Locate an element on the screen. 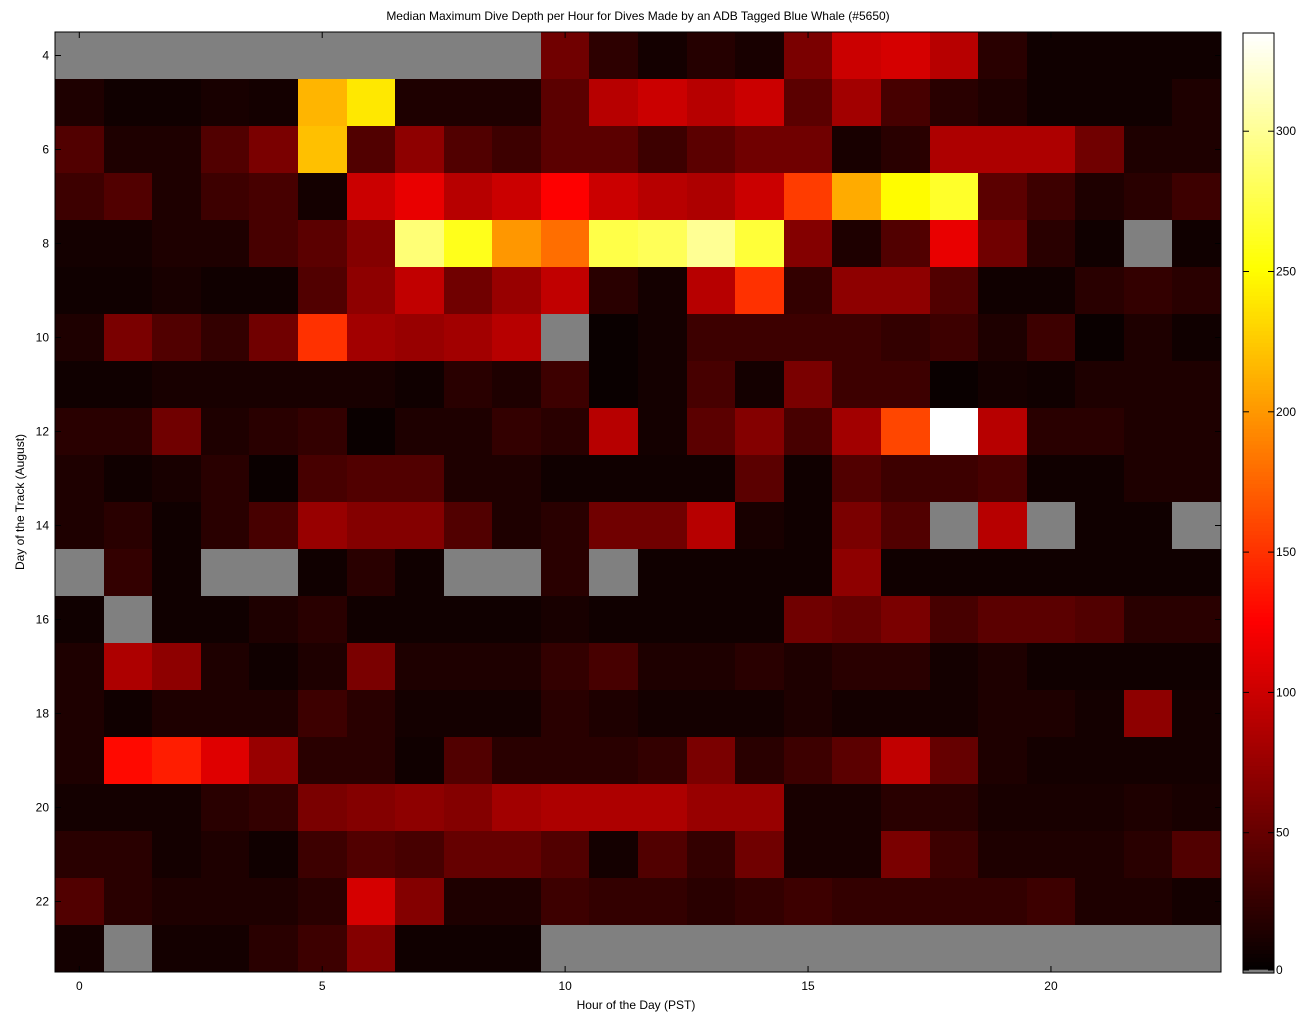  colorbar-tick-label: 250 is located at coordinates (1286, 272).